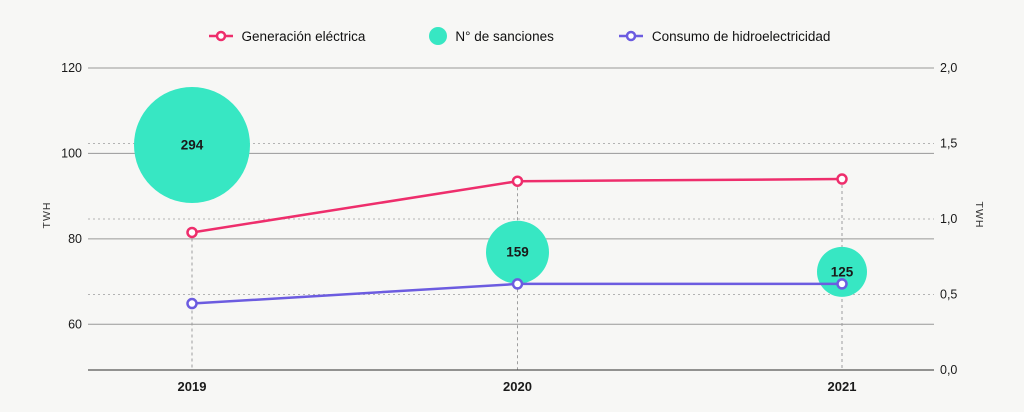 The width and height of the screenshot is (1024, 412). Describe the element at coordinates (842, 284) in the screenshot. I see `marker-consumo-2021` at that location.